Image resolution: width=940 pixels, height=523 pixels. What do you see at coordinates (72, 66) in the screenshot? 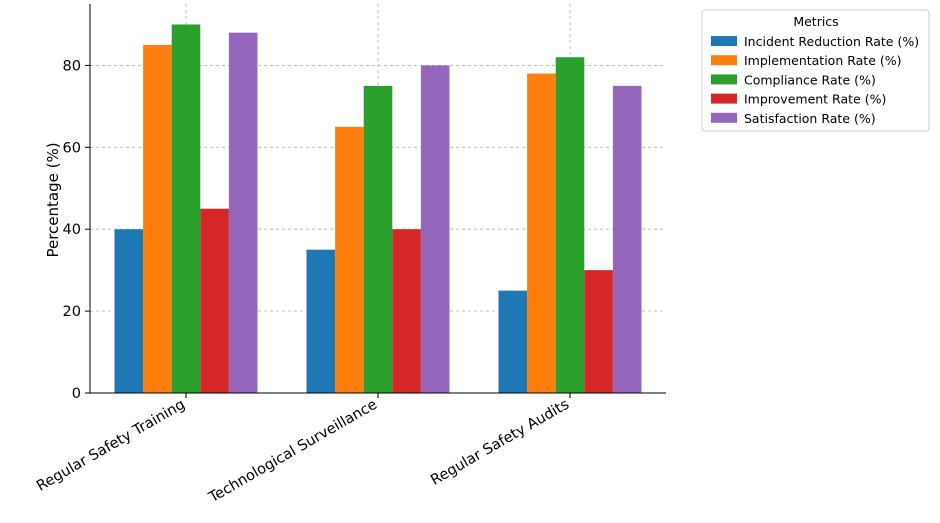
I see `y-tick-label: 80` at bounding box center [72, 66].